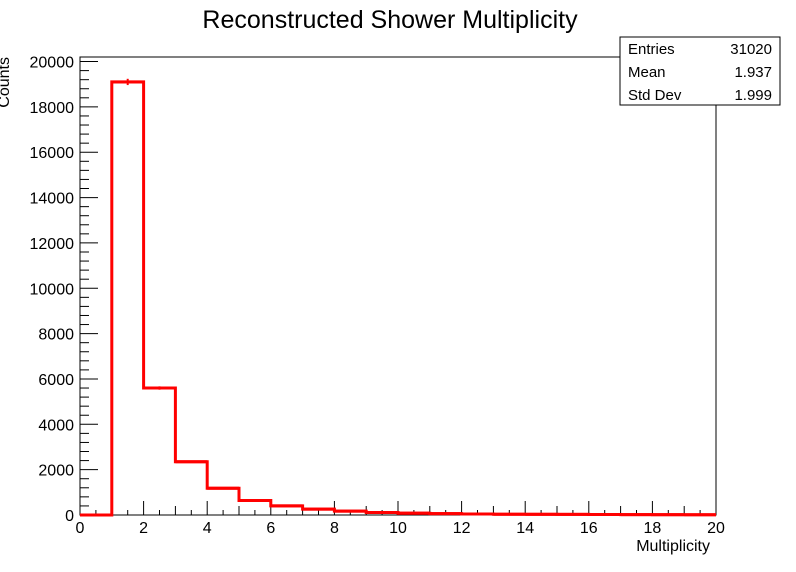  What do you see at coordinates (52, 289) in the screenshot?
I see `y-tick-label: 10000` at bounding box center [52, 289].